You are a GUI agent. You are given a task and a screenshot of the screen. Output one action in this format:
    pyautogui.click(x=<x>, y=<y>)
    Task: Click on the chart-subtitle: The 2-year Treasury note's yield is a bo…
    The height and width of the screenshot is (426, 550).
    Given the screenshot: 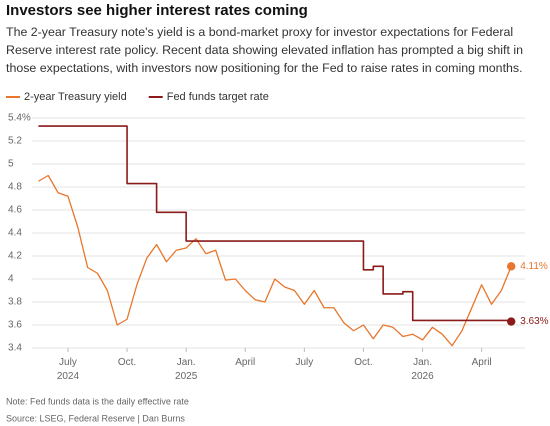 What is the action you would take?
    pyautogui.click(x=265, y=50)
    